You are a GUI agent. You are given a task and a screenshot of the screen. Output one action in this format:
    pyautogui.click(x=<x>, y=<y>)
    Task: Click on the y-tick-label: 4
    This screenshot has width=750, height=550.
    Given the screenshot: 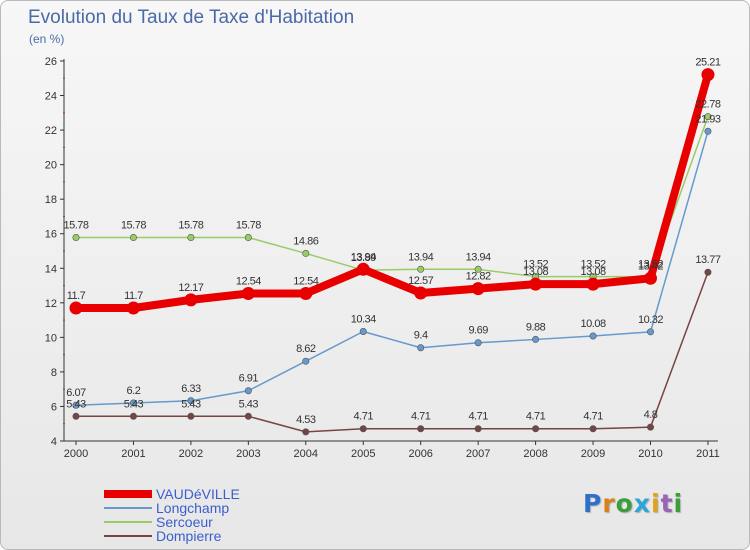 What is the action you would take?
    pyautogui.click(x=54, y=442)
    